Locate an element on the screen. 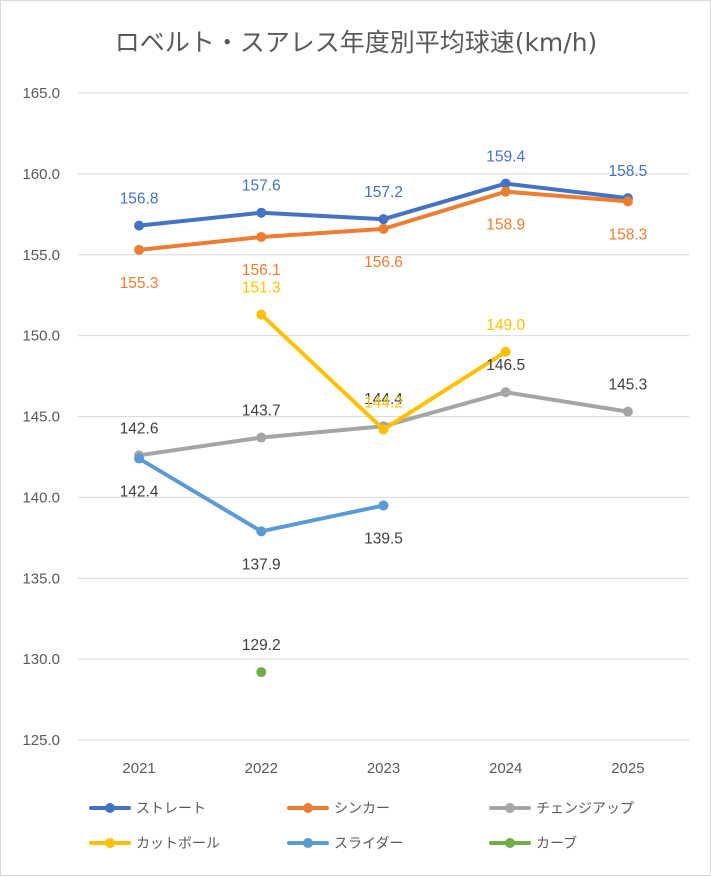  chart-title: ロベルト・スアレス年度別平均球速(km/h) is located at coordinates (356, 42).